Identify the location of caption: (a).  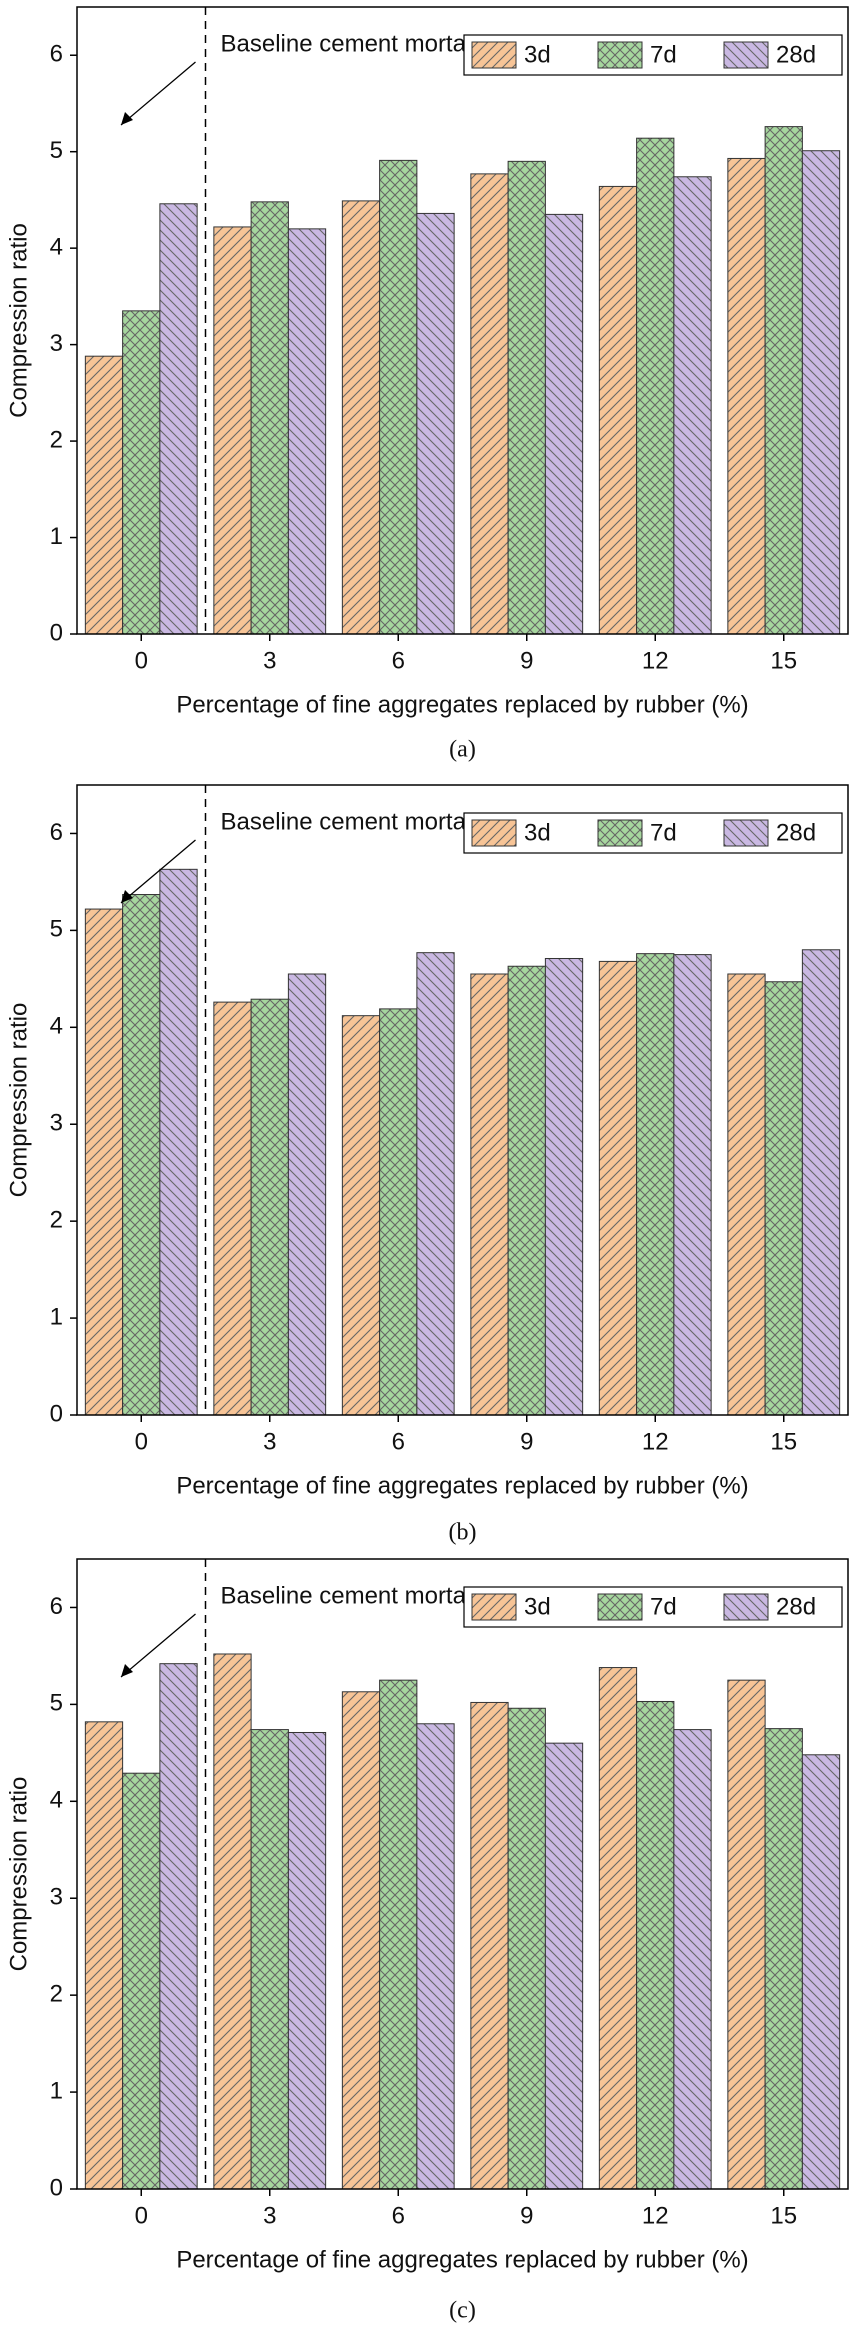
(462, 750).